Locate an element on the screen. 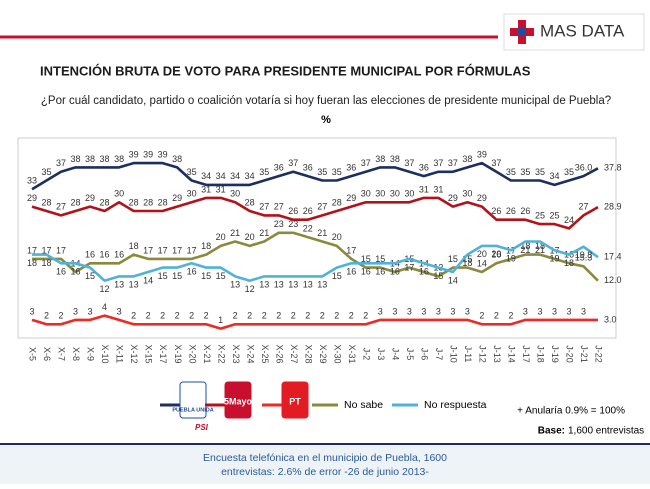 The image size is (650, 489). legend-label: PT is located at coordinates (295, 401).